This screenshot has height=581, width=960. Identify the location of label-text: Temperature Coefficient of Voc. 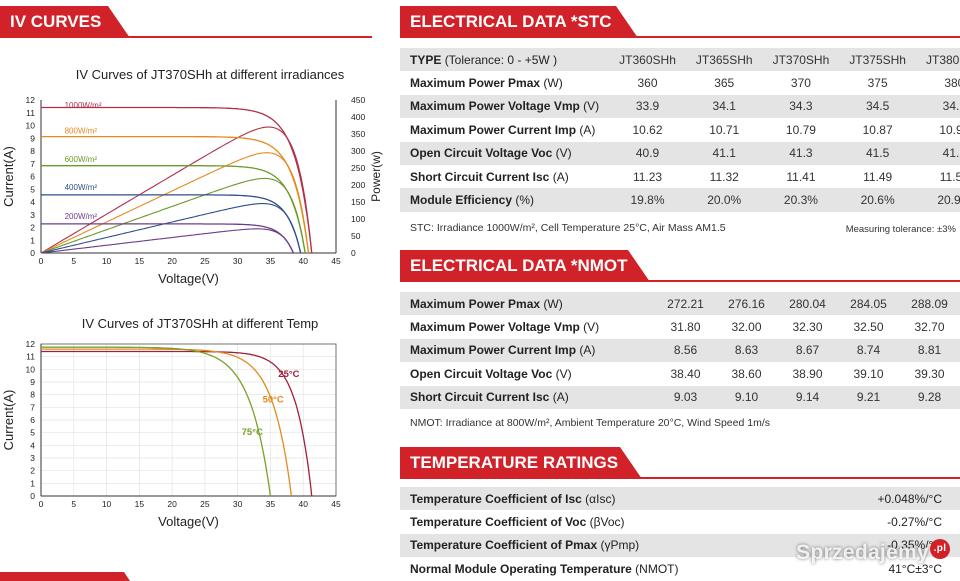
(498, 522).